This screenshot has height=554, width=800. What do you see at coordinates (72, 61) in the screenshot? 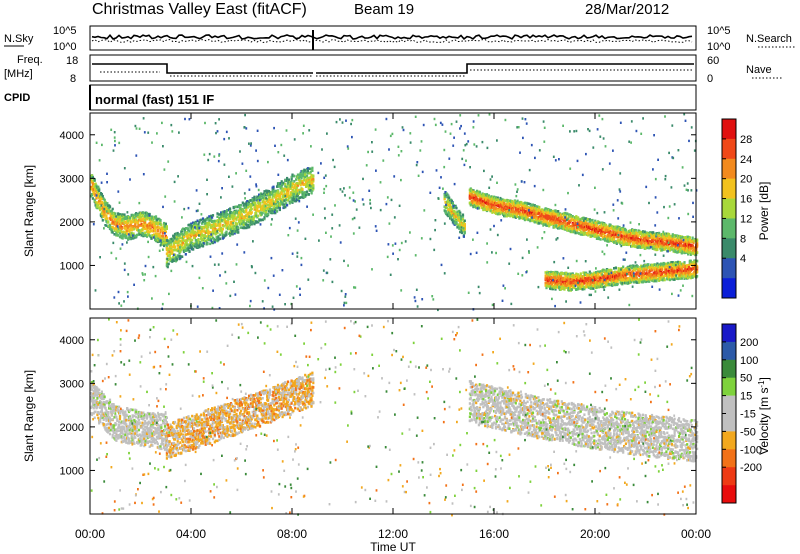
I see `freq-tick-high: 18` at bounding box center [72, 61].